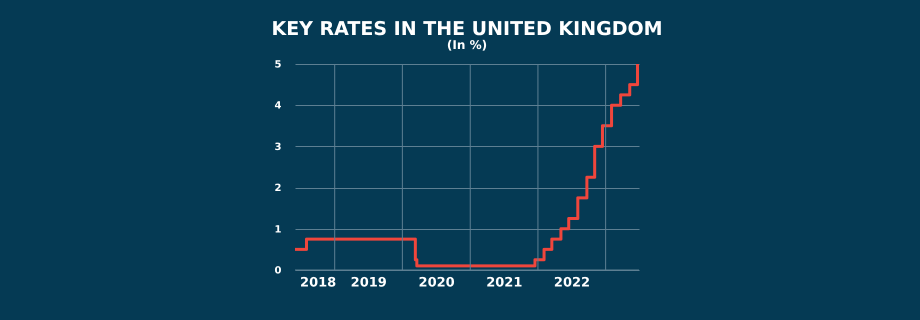 Image resolution: width=920 pixels, height=320 pixels. What do you see at coordinates (436, 283) in the screenshot?
I see `x-tick-label: 2020` at bounding box center [436, 283].